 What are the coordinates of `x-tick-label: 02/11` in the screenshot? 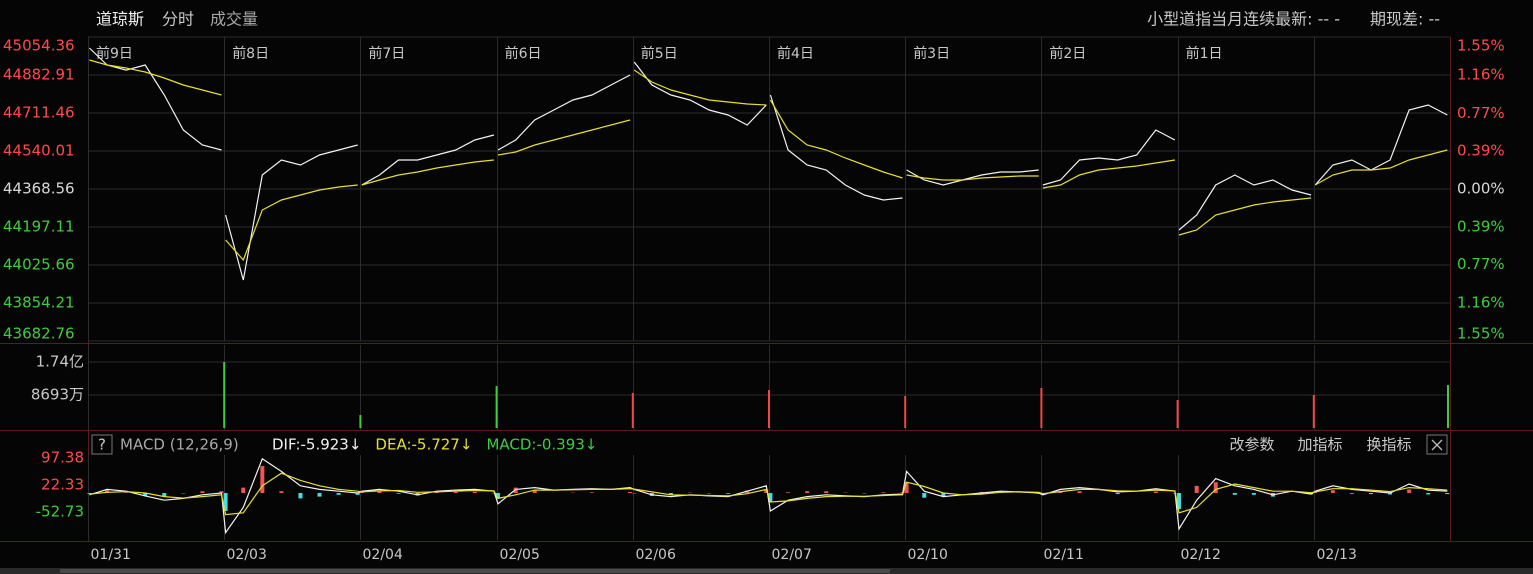 It's located at (1064, 555).